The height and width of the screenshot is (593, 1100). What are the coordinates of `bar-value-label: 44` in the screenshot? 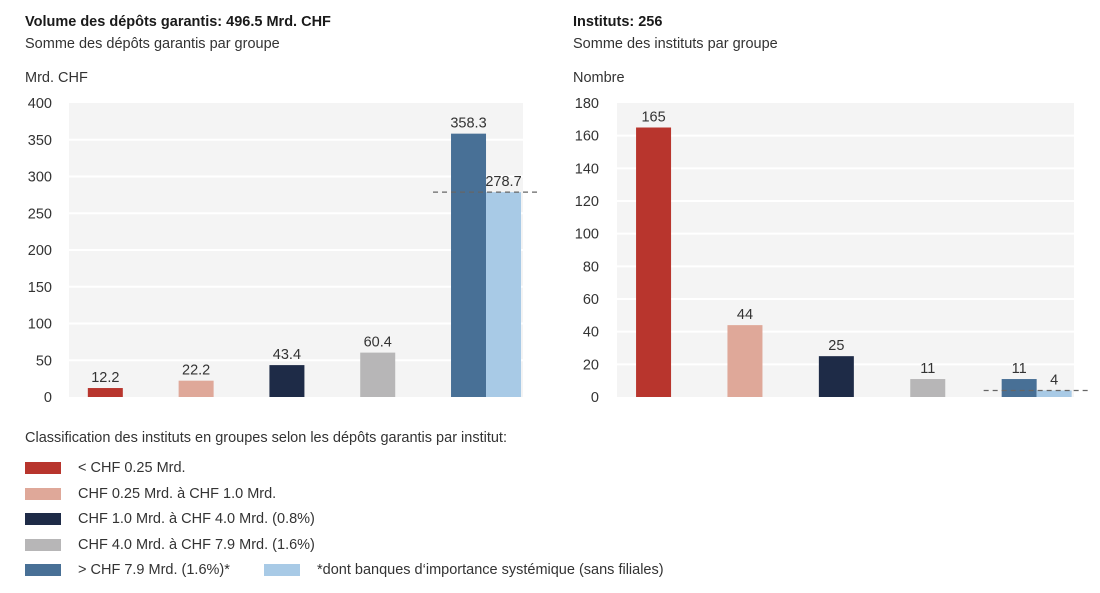 It's located at (745, 315).